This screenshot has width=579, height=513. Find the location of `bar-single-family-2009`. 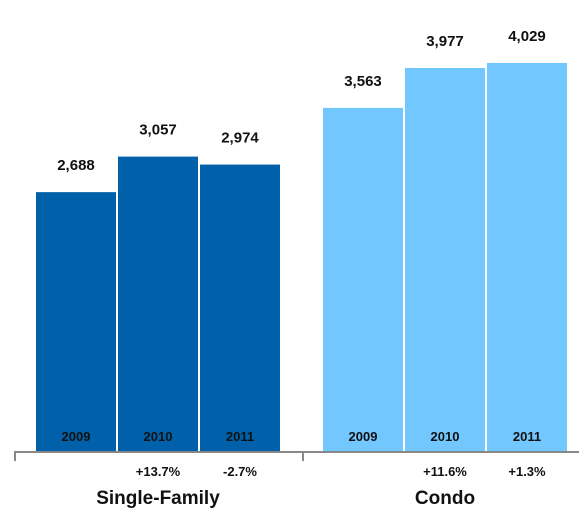

bar-single-family-2009 is located at coordinates (76, 321).